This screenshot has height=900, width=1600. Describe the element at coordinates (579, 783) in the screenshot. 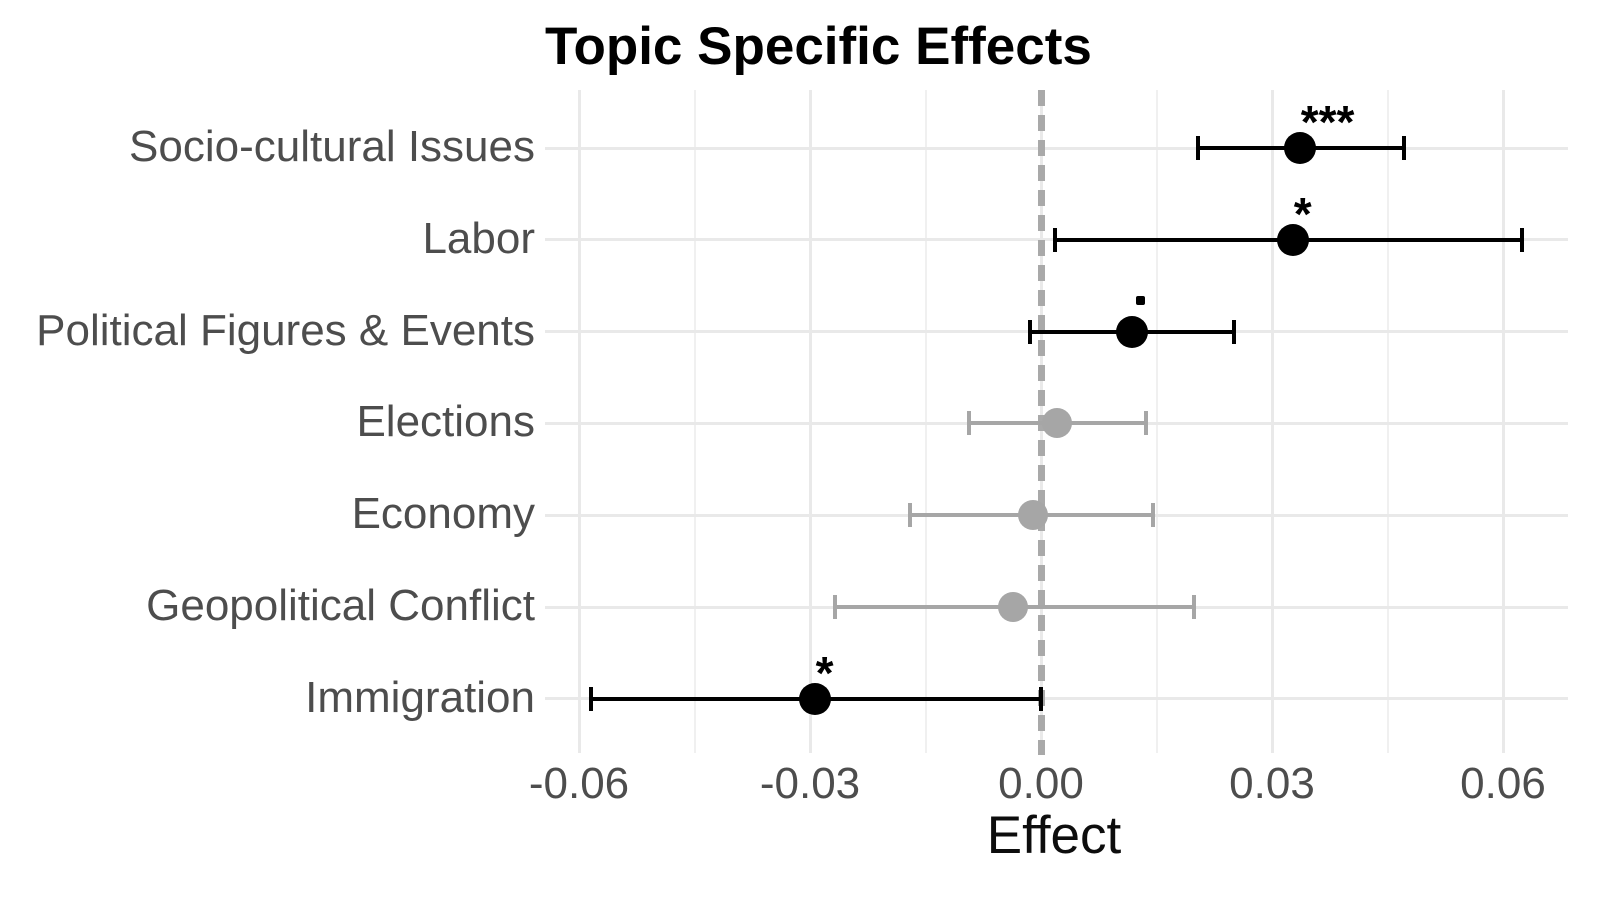

I see `x-axis-tick-label: -0.06` at that location.